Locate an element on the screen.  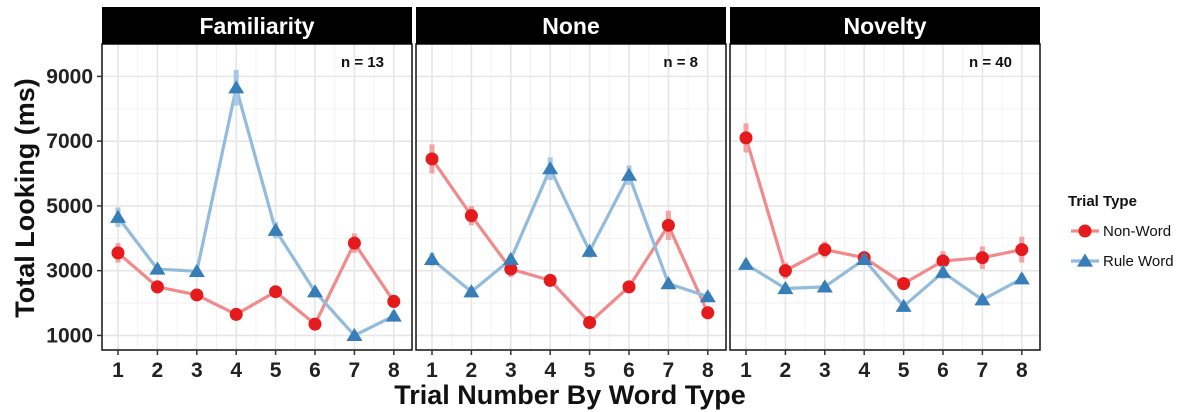
x-tick-label: 1 is located at coordinates (746, 370).